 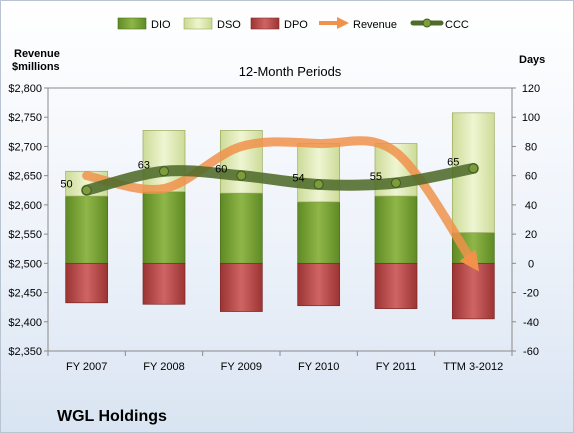 What do you see at coordinates (163, 367) in the screenshot?
I see `category-label: FY 2008` at bounding box center [163, 367].